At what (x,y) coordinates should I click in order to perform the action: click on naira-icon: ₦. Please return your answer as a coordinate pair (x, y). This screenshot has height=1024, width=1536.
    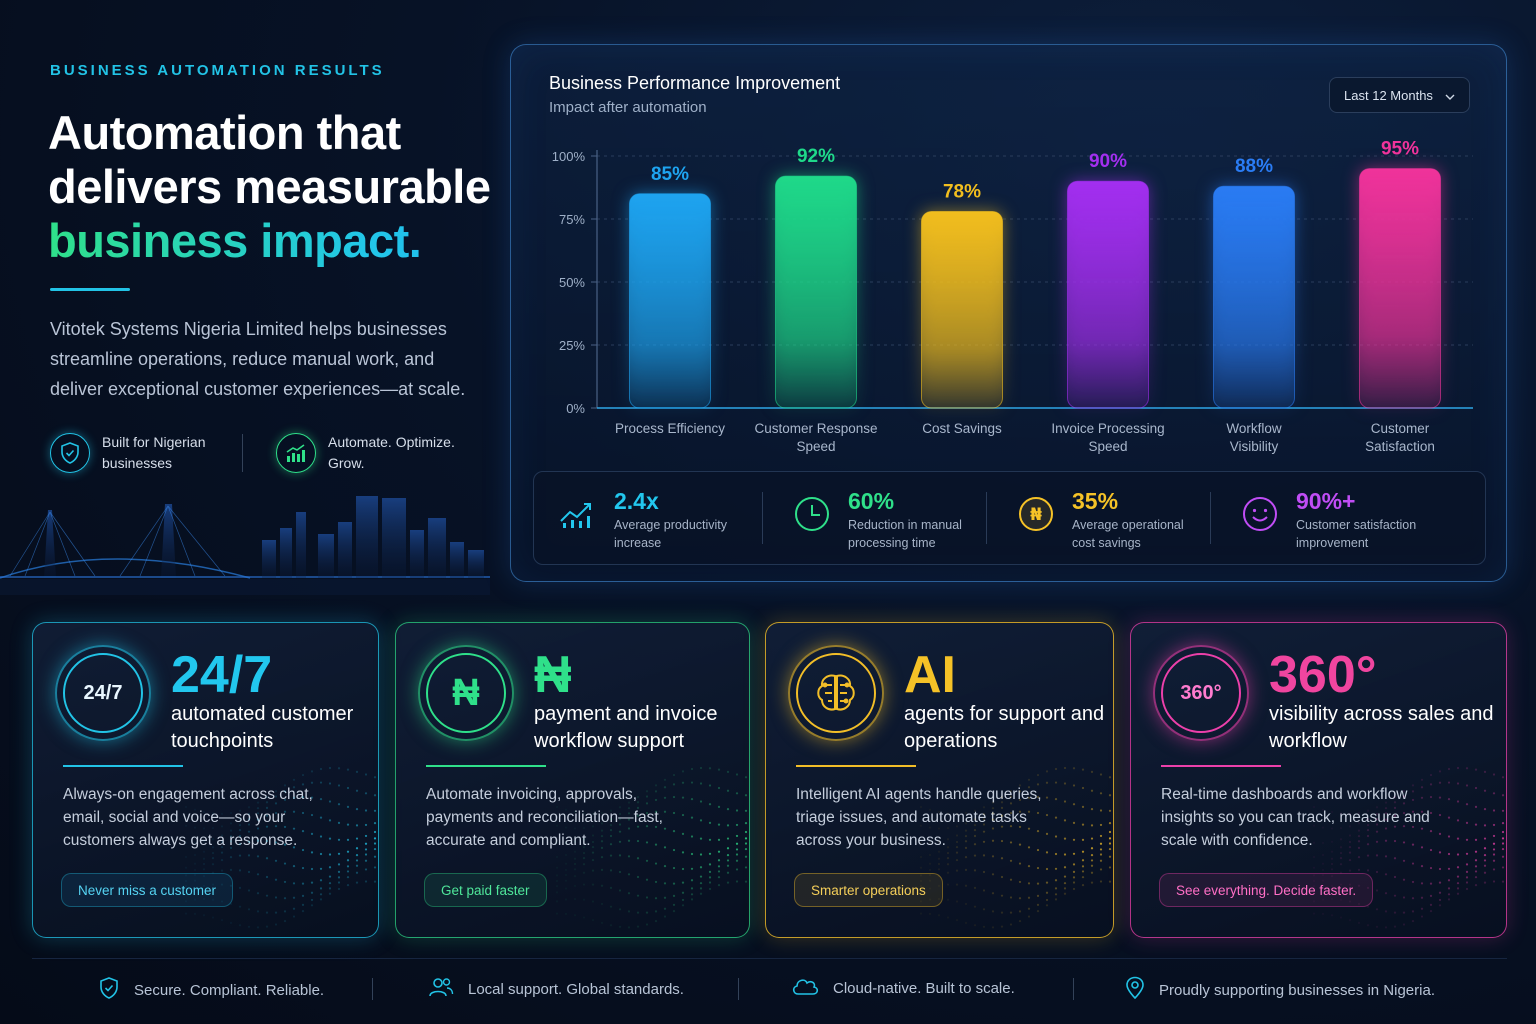
    Looking at the image, I should click on (466, 693).